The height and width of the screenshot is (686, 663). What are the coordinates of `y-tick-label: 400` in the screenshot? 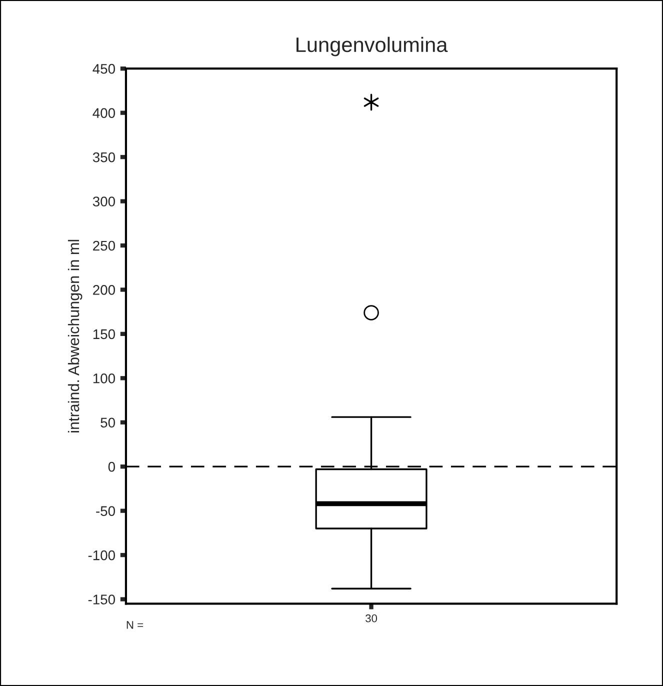 It's located at (104, 113).